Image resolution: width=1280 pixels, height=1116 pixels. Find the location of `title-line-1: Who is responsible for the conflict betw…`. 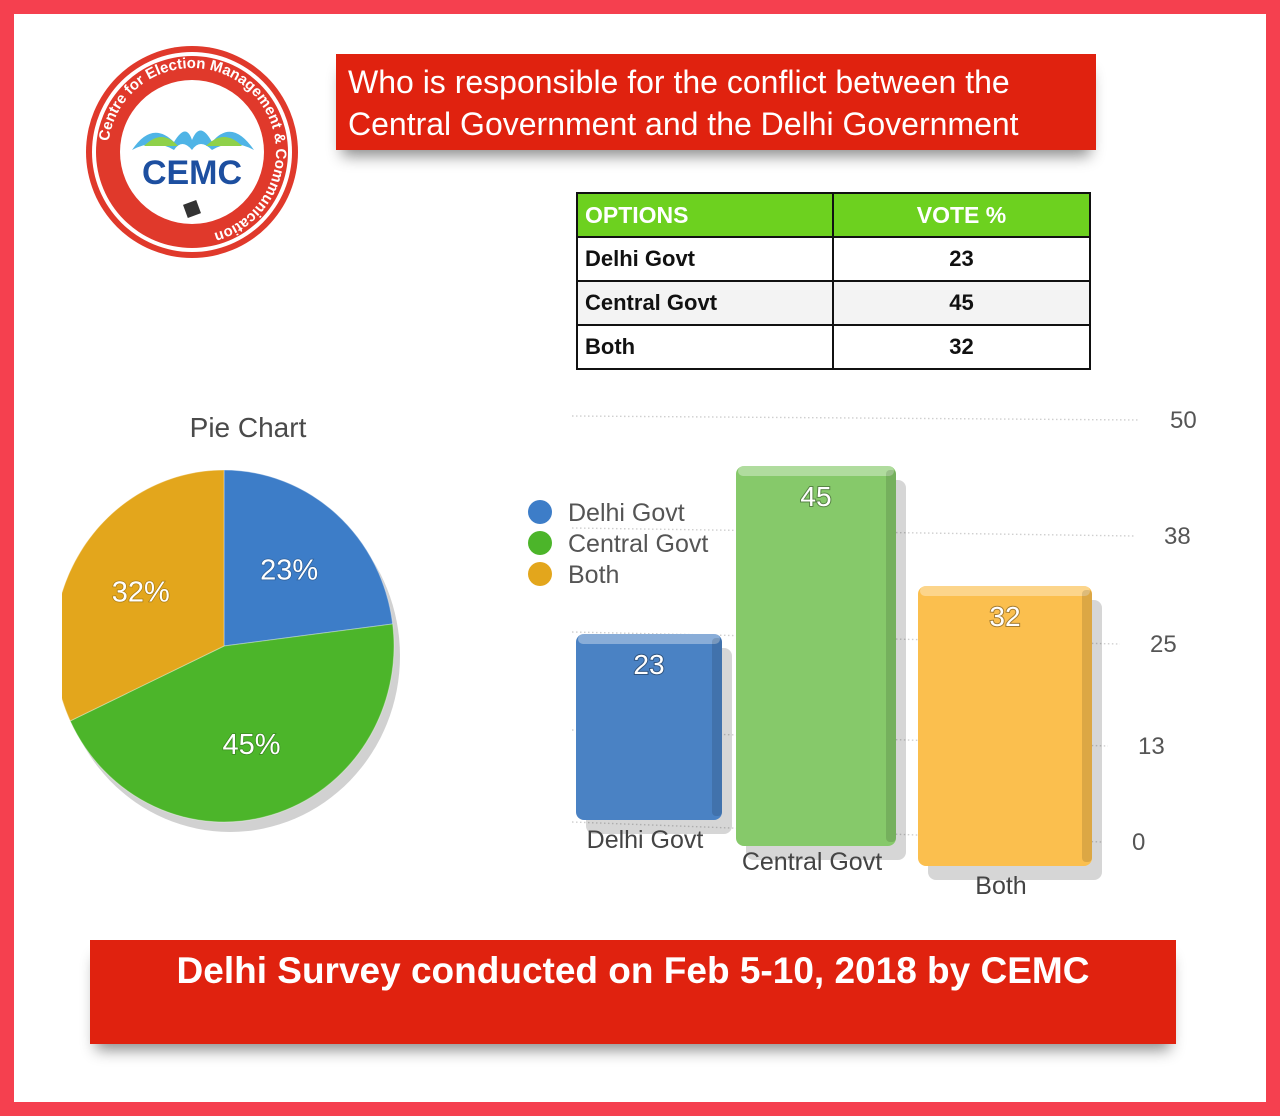

title-line-1: Who is responsible for the conflict betw… is located at coordinates (679, 82).